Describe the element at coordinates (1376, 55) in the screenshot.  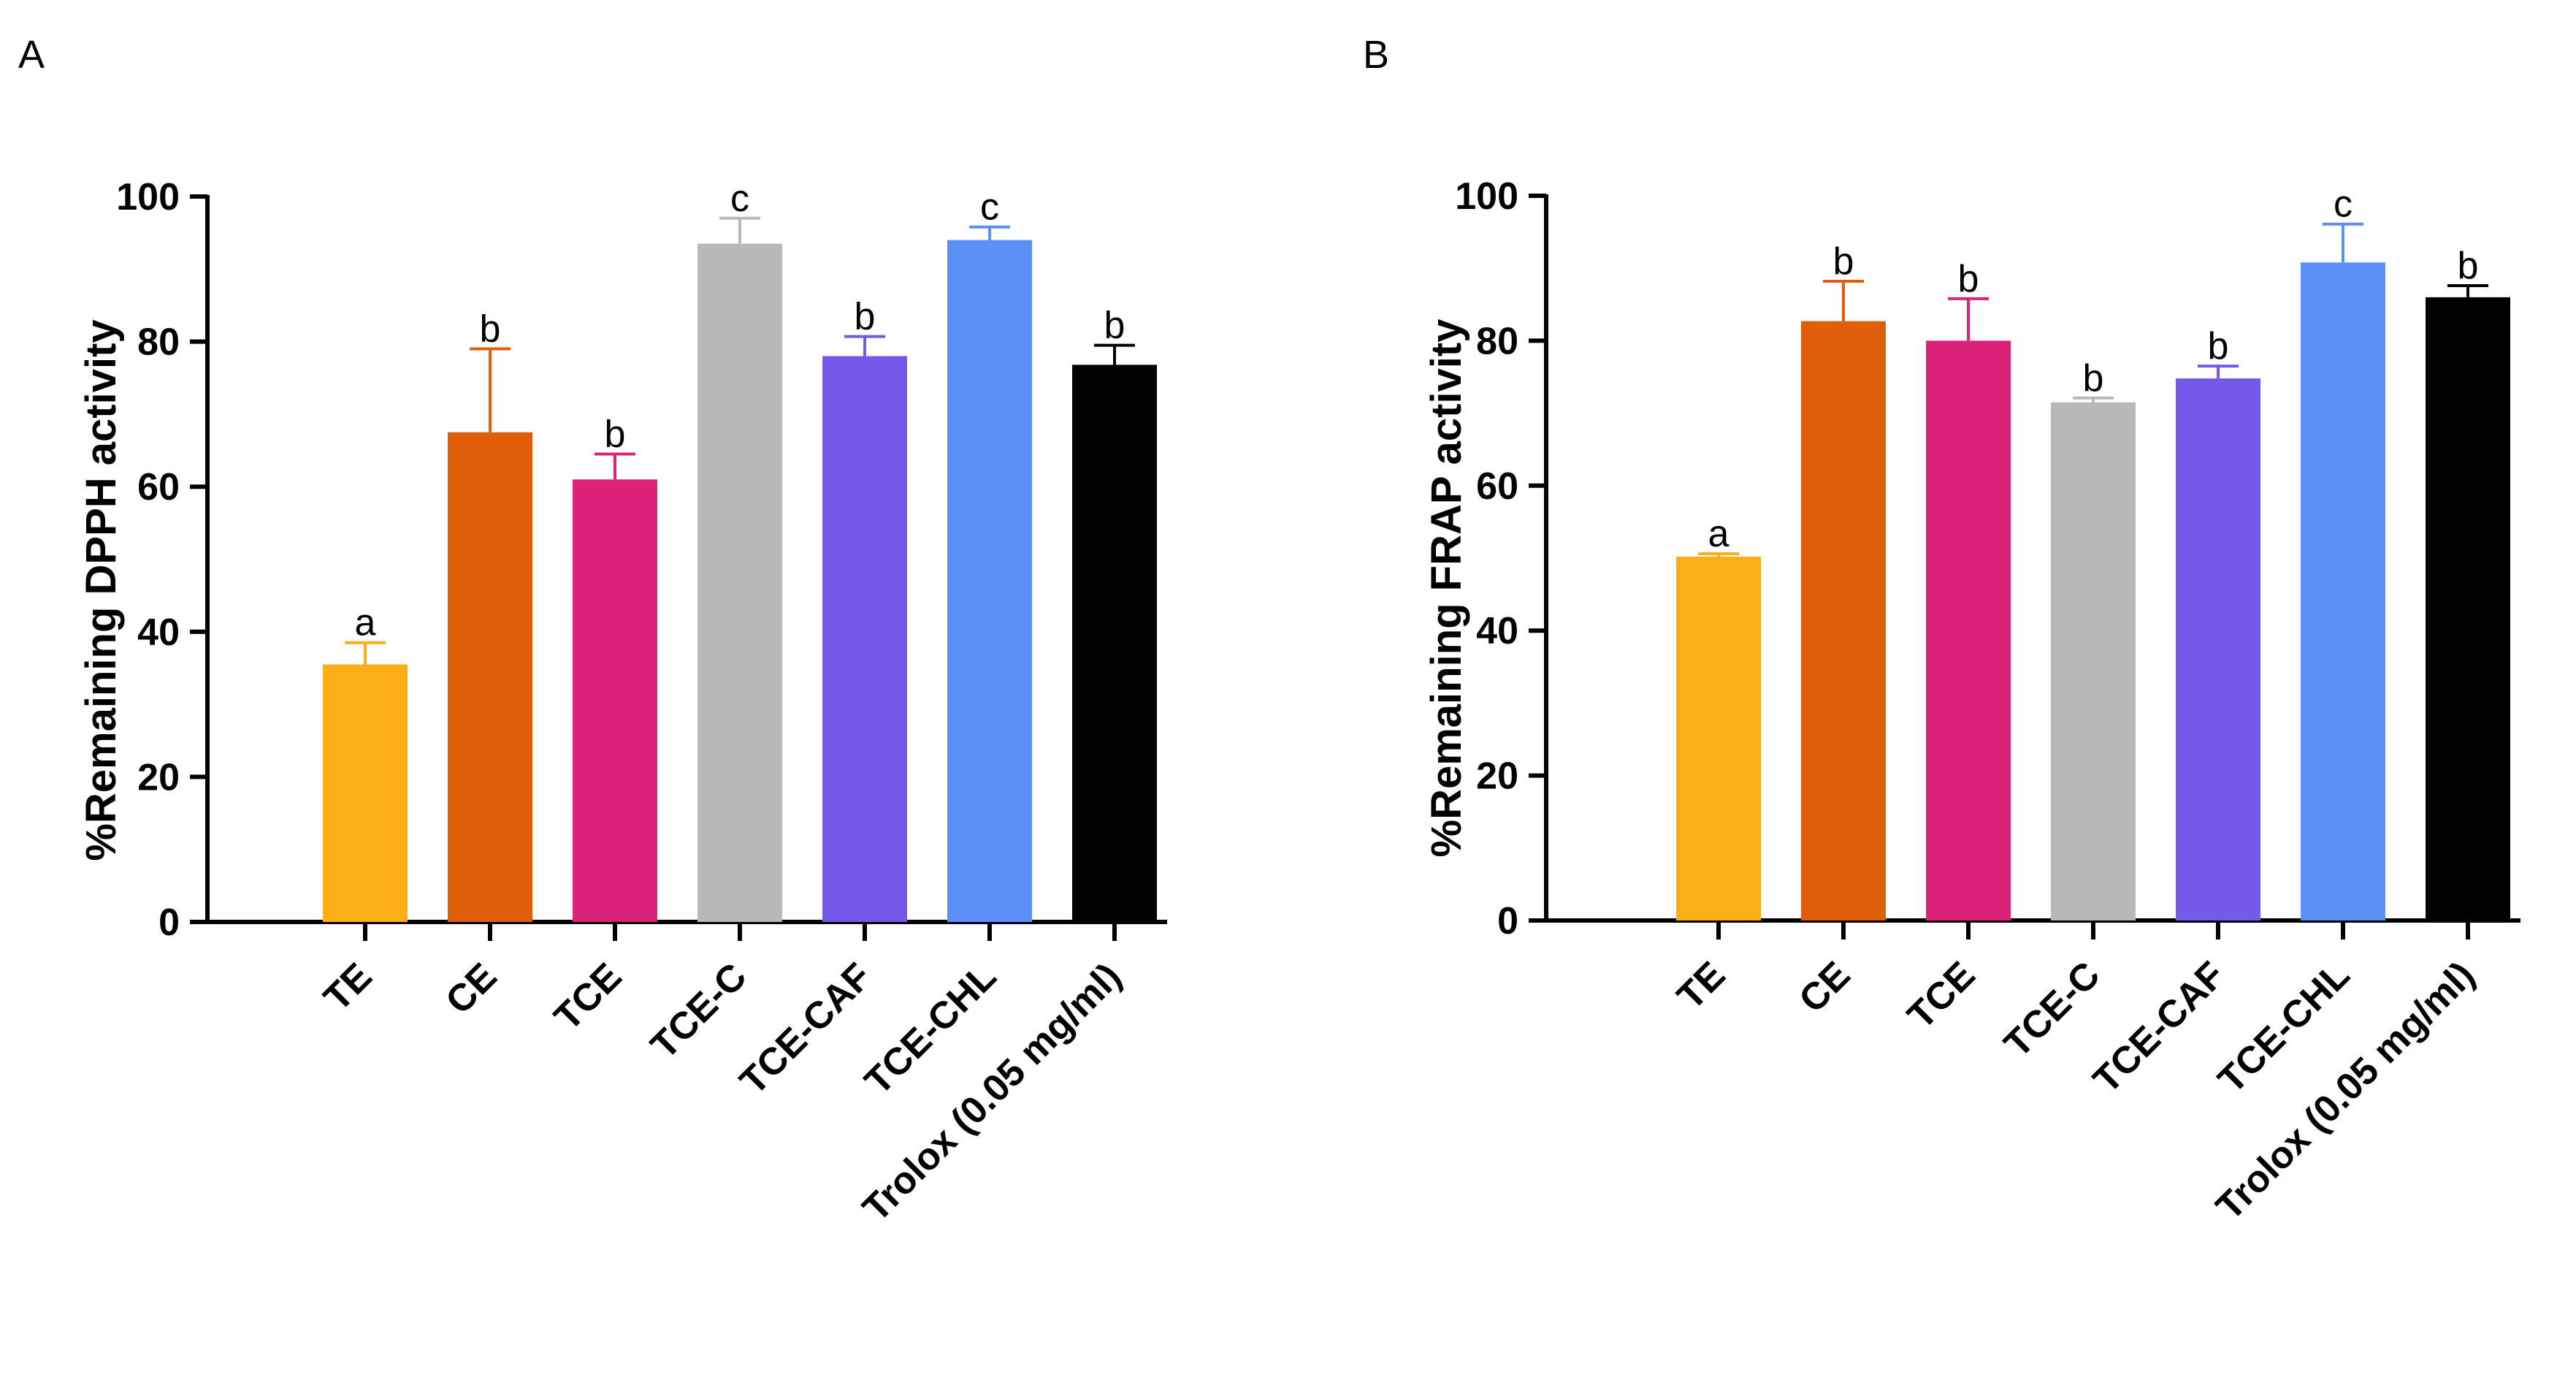
I see `panel-b-letter: B` at that location.